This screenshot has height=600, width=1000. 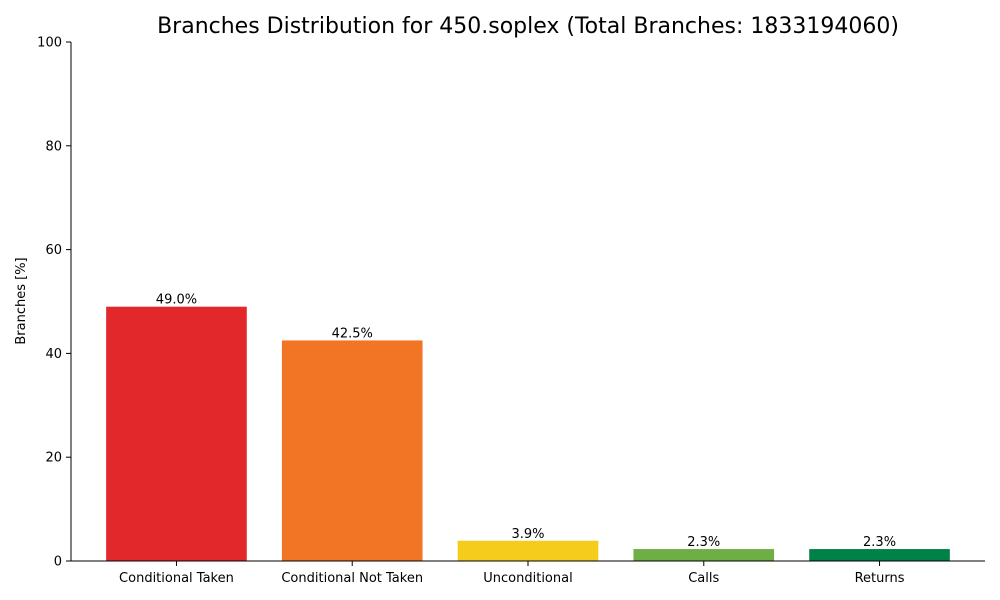 I want to click on bar-value-label: 3.9%, so click(x=527, y=534).